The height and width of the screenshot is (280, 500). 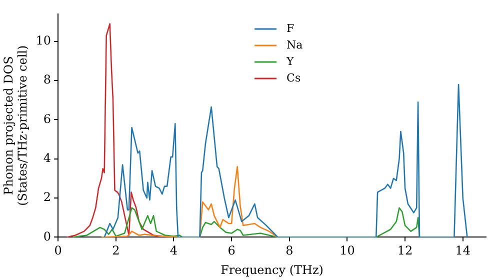 What do you see at coordinates (290, 28) in the screenshot?
I see `legend-label: F` at bounding box center [290, 28].